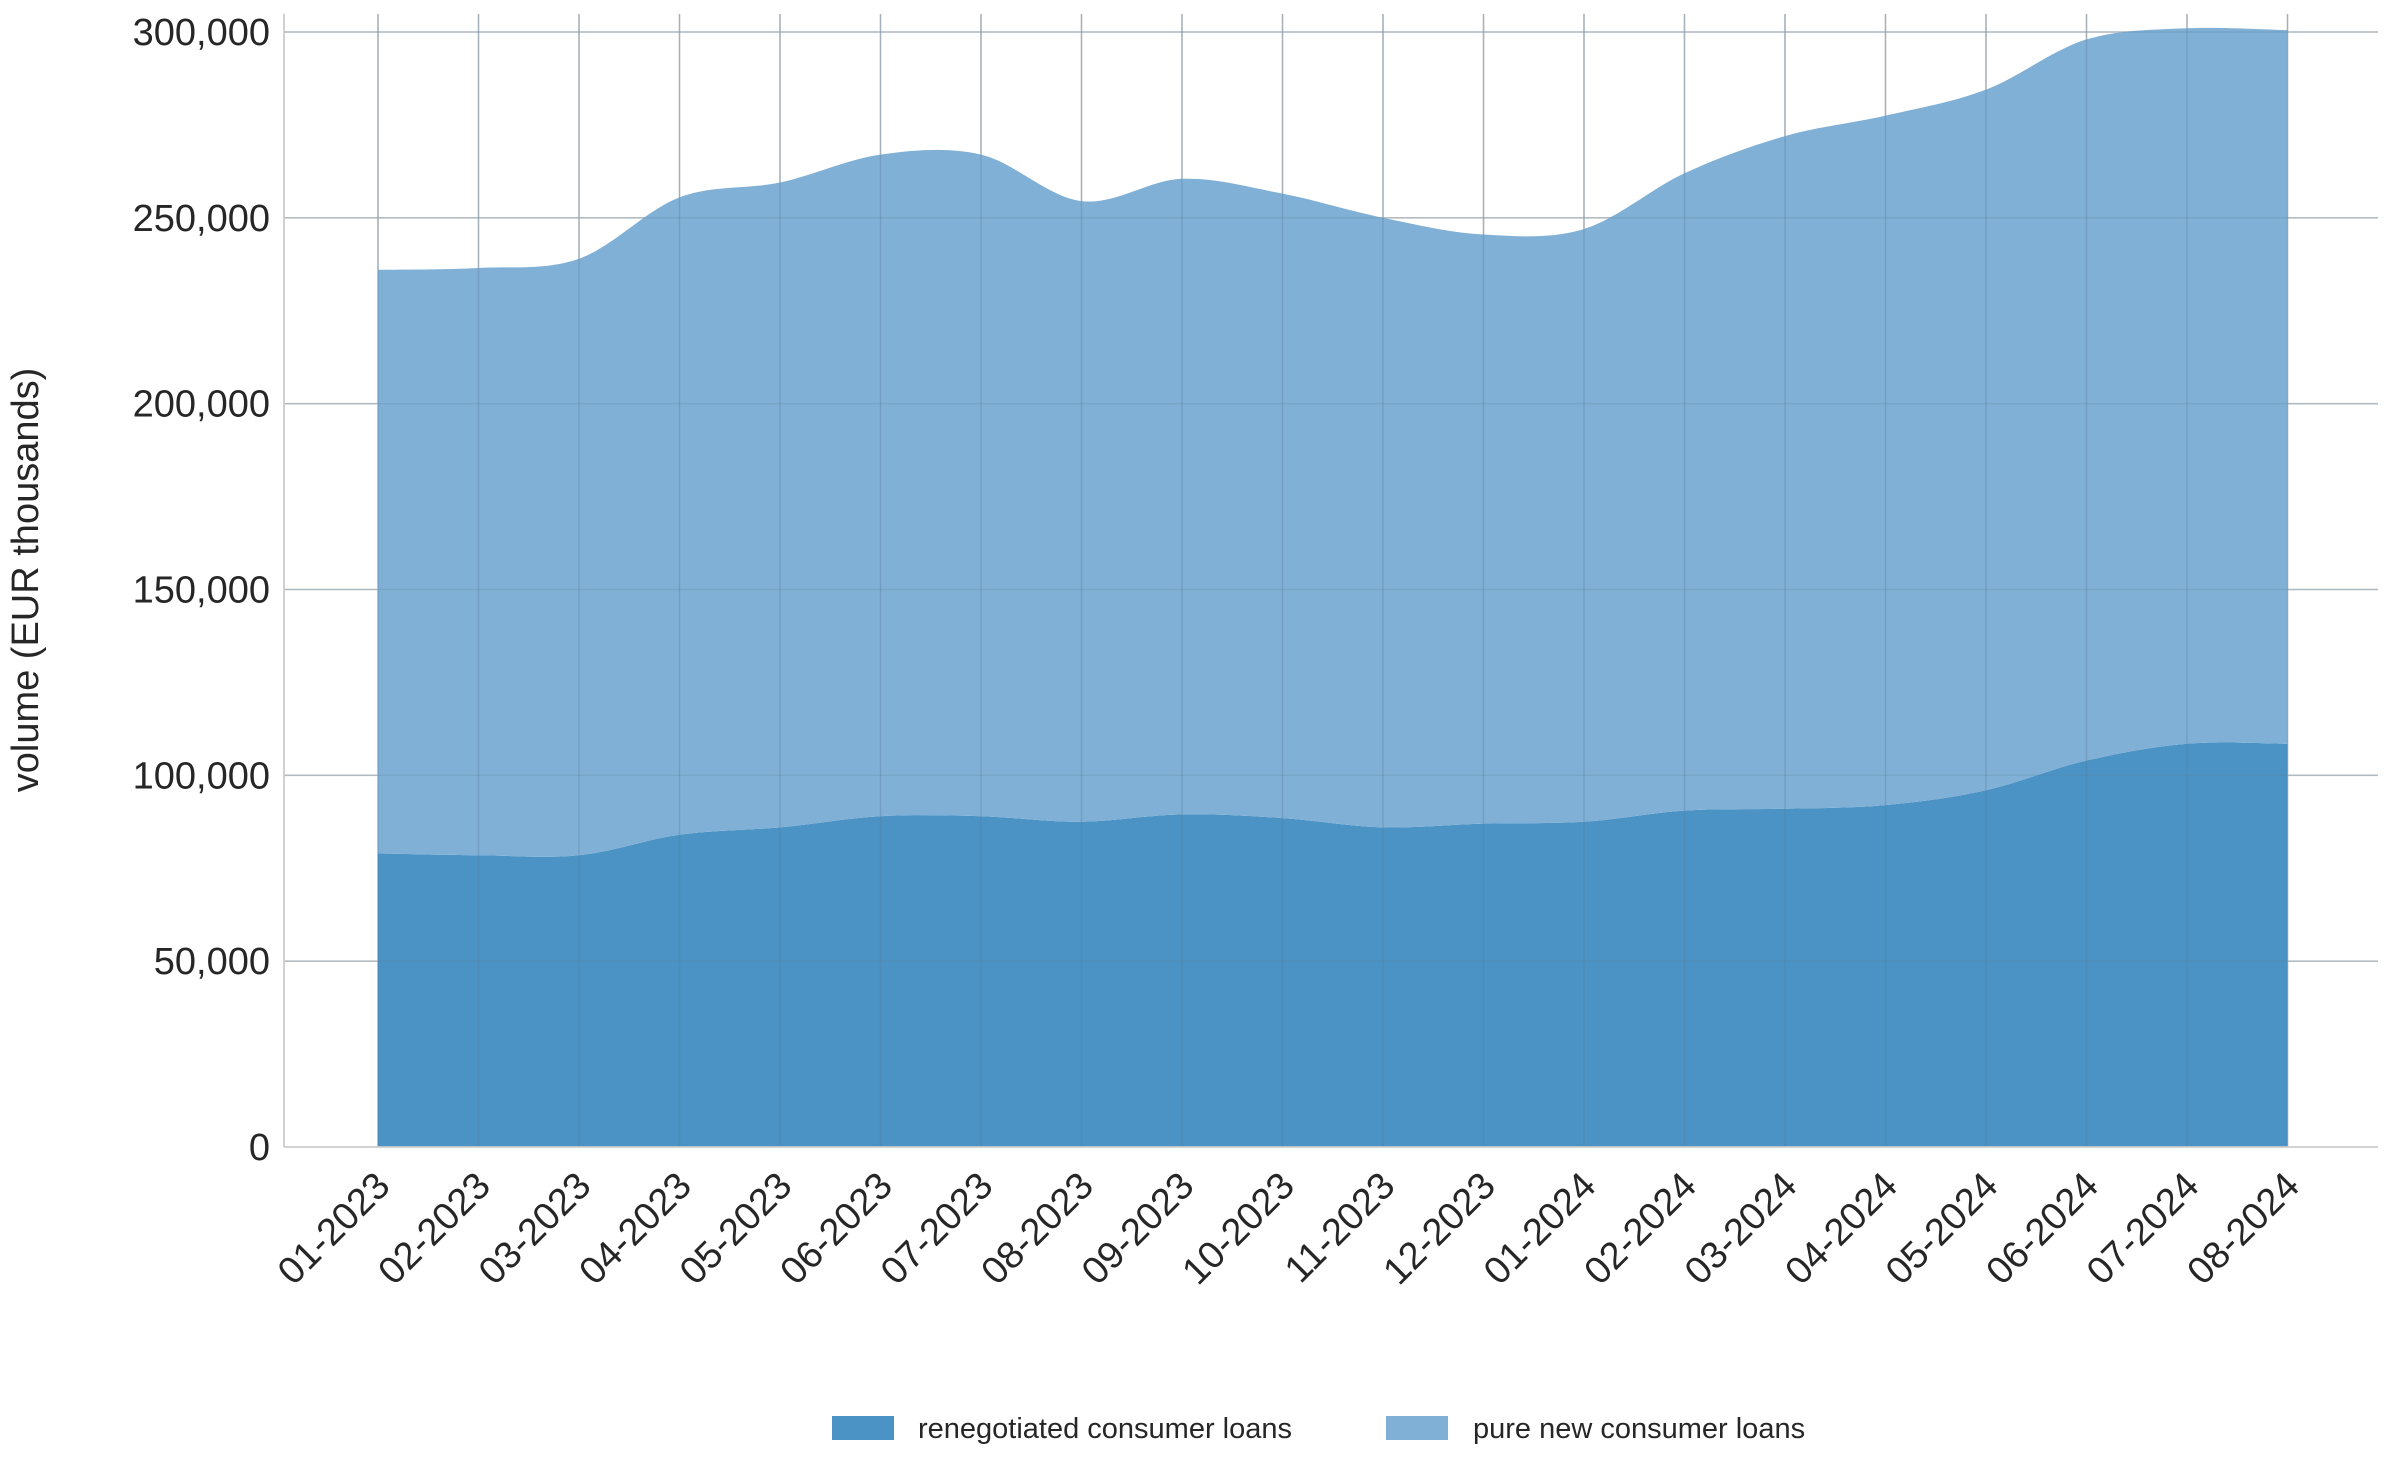 The height and width of the screenshot is (1472, 2391). What do you see at coordinates (636, 1229) in the screenshot?
I see `x-tick-label: 04-2023` at bounding box center [636, 1229].